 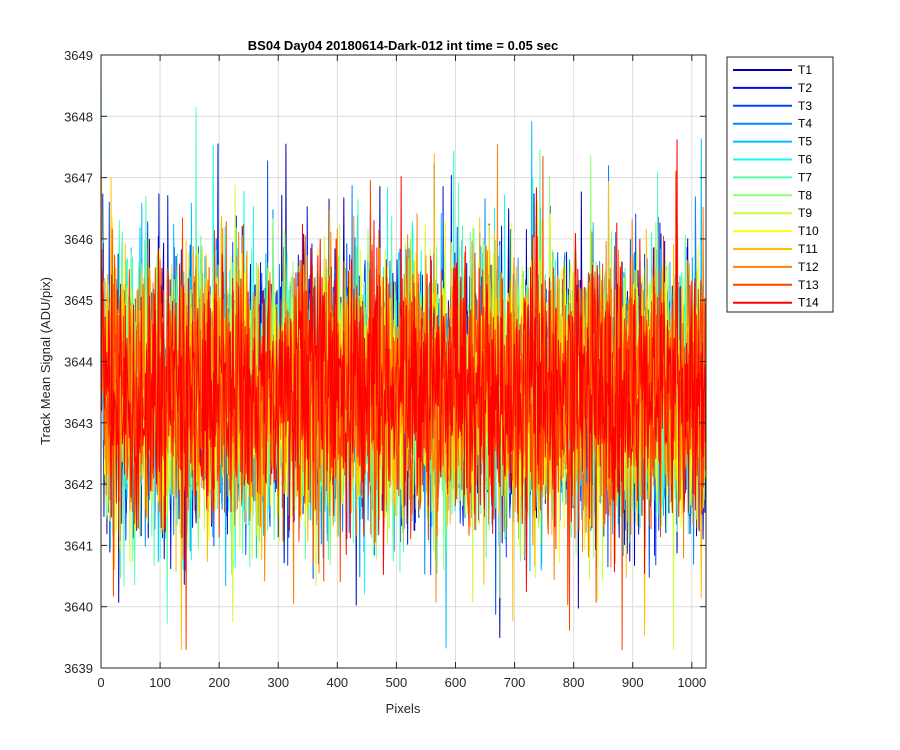 What do you see at coordinates (219, 682) in the screenshot?
I see `x-tick-label: 200` at bounding box center [219, 682].